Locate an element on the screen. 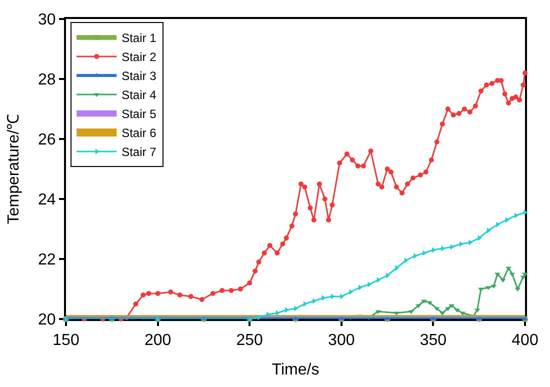 Image resolution: width=550 pixels, height=387 pixels. legend-label: Stair 3 is located at coordinates (139, 76).